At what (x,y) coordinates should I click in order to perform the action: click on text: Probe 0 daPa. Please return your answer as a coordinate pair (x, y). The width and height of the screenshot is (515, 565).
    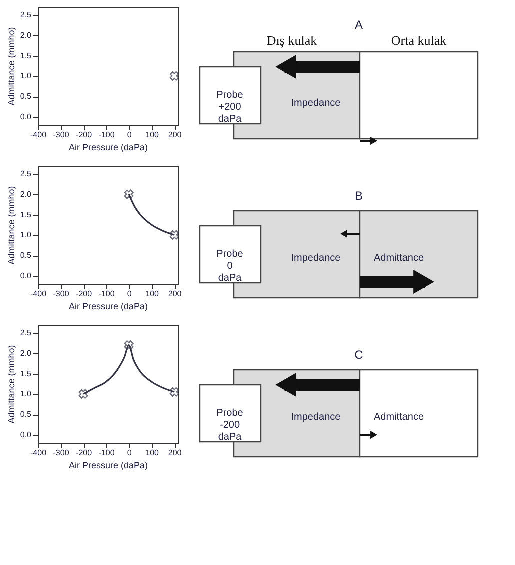
    Looking at the image, I should click on (230, 266).